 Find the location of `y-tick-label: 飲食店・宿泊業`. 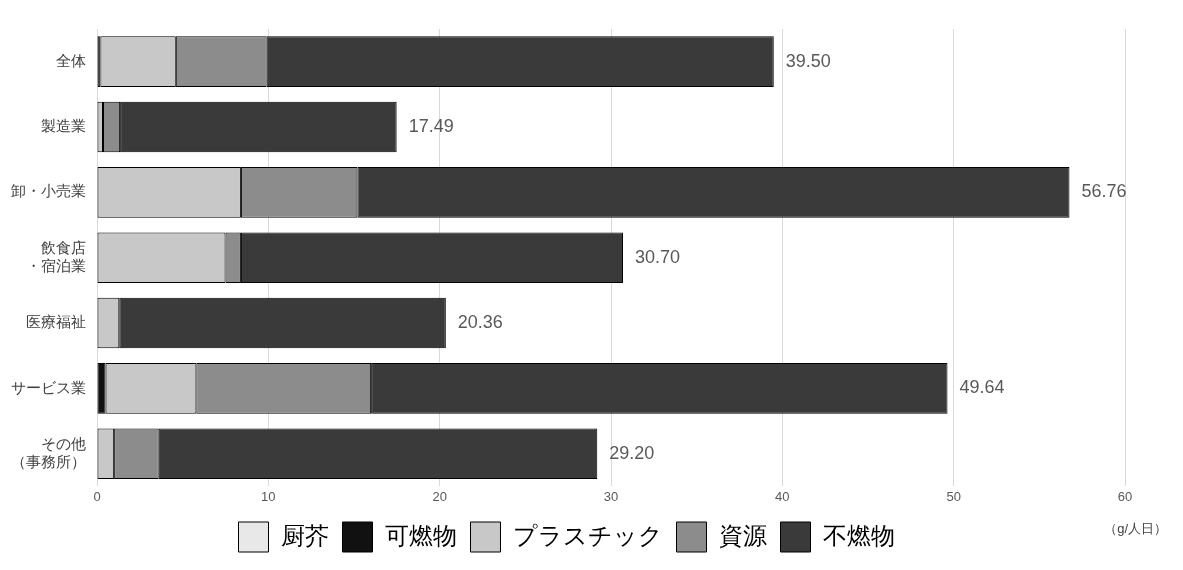

y-tick-label: 飲食店・宿泊業 is located at coordinates (56, 256).